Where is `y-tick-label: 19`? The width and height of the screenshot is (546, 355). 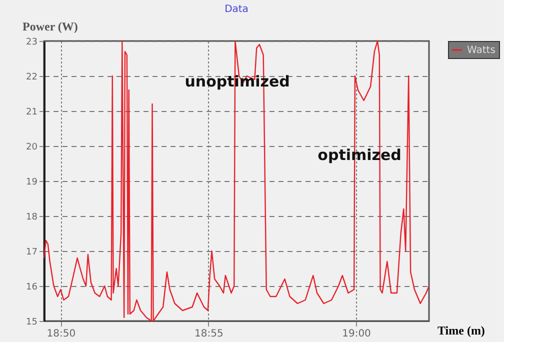 y-tick-label: 19 is located at coordinates (32, 183).